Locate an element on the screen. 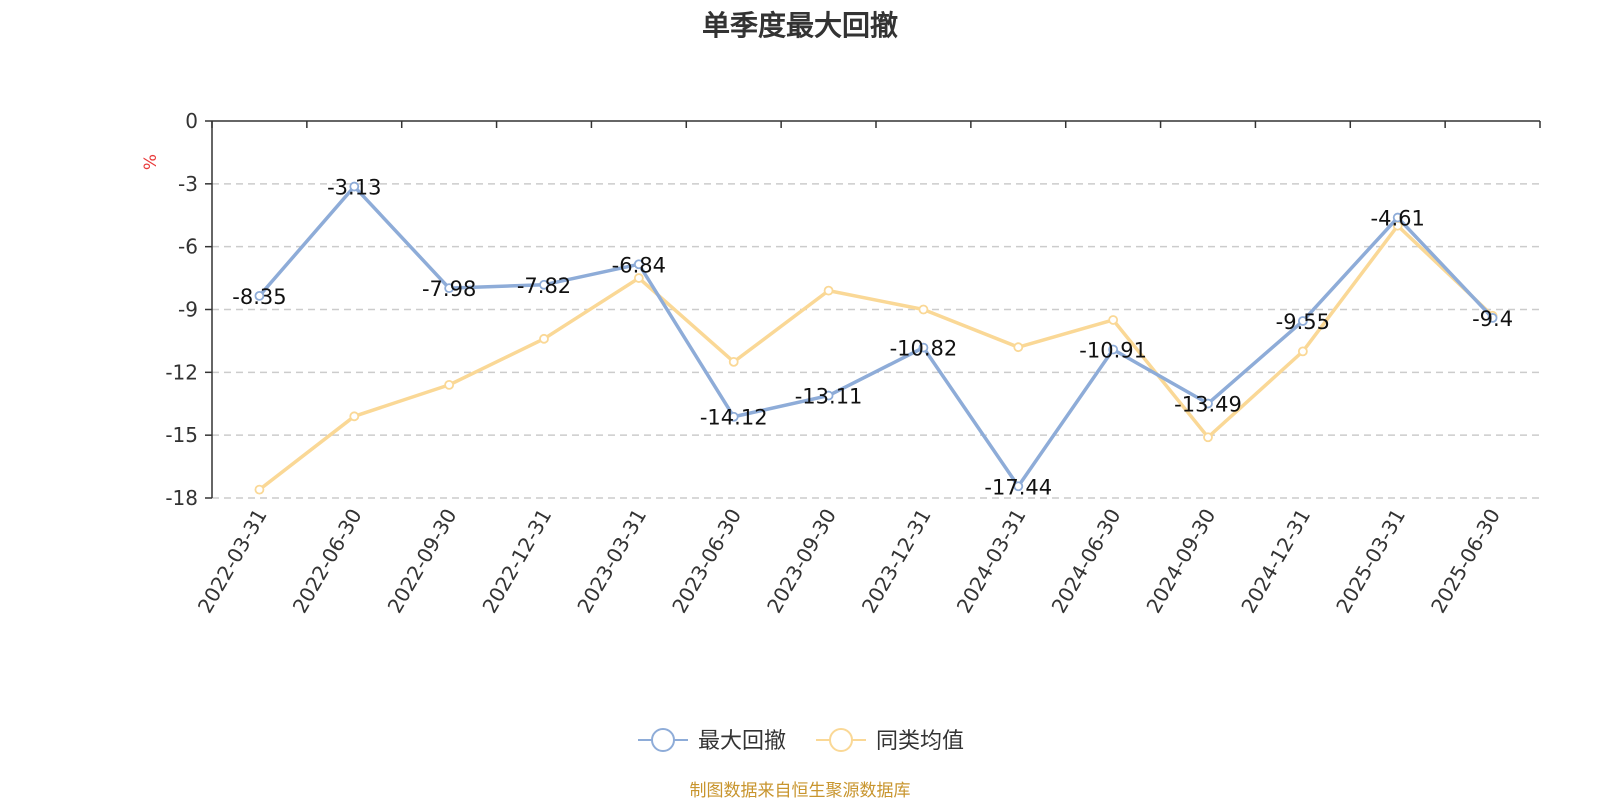  legend: 最大回撤 同类均值 is located at coordinates (801, 741).